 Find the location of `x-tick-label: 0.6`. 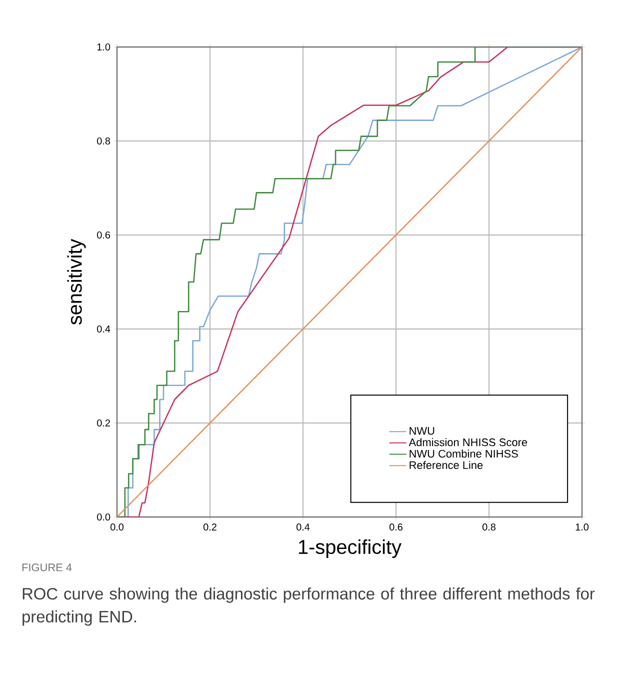

x-tick-label: 0.6 is located at coordinates (395, 527).